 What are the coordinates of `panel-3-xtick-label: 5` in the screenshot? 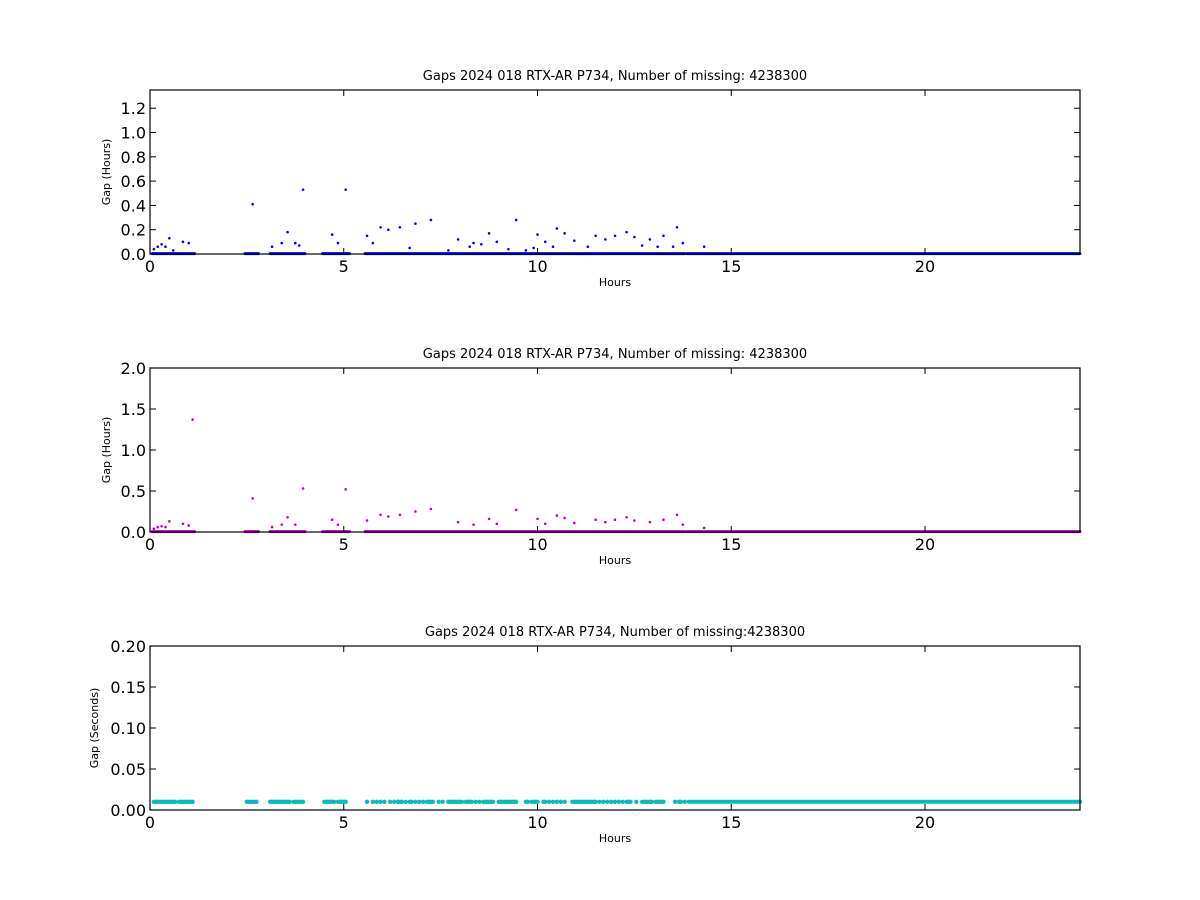 It's located at (344, 822).